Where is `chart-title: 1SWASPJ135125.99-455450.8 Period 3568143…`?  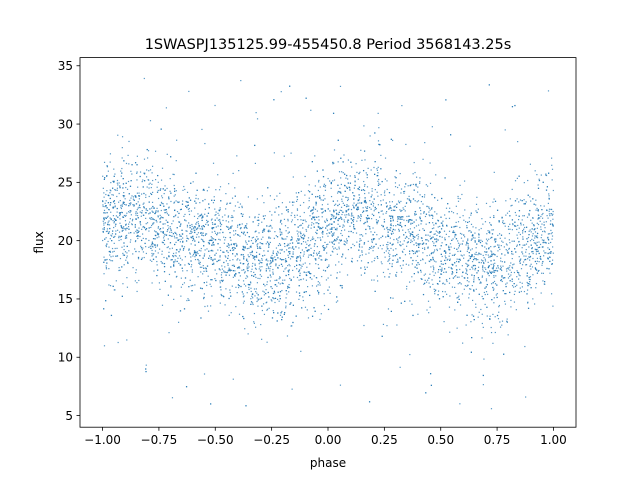 chart-title: 1SWASPJ135125.99-455450.8 Period 3568143… is located at coordinates (328, 45).